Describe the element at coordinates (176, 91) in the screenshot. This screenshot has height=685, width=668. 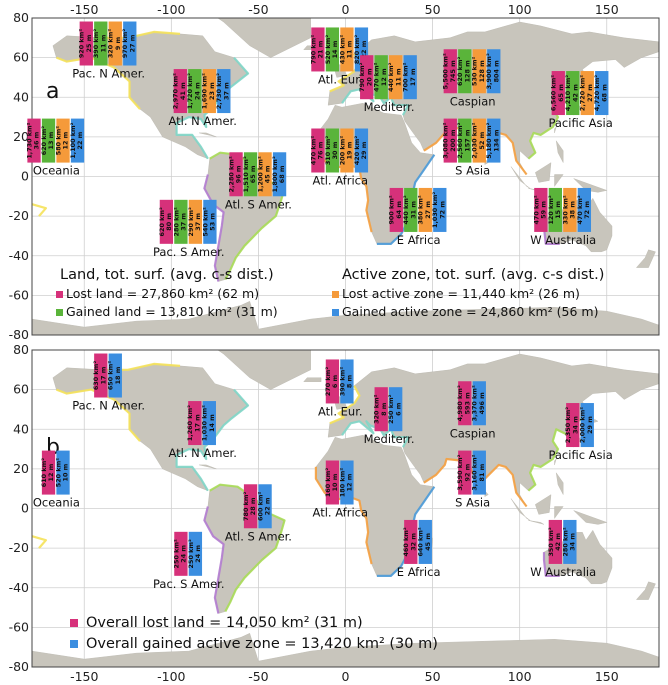
I see `bar-area-label: 2,970 km²` at that location.